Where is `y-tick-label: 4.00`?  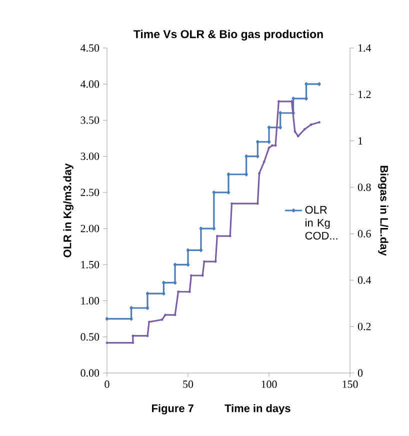 y-tick-label: 4.00 is located at coordinates (90, 84).